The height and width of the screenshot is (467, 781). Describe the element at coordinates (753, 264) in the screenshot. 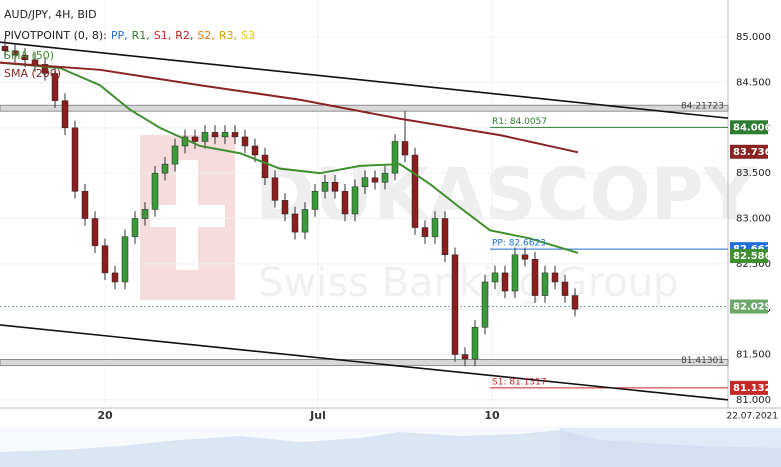

I see `y-tick-label: 82.500` at that location.